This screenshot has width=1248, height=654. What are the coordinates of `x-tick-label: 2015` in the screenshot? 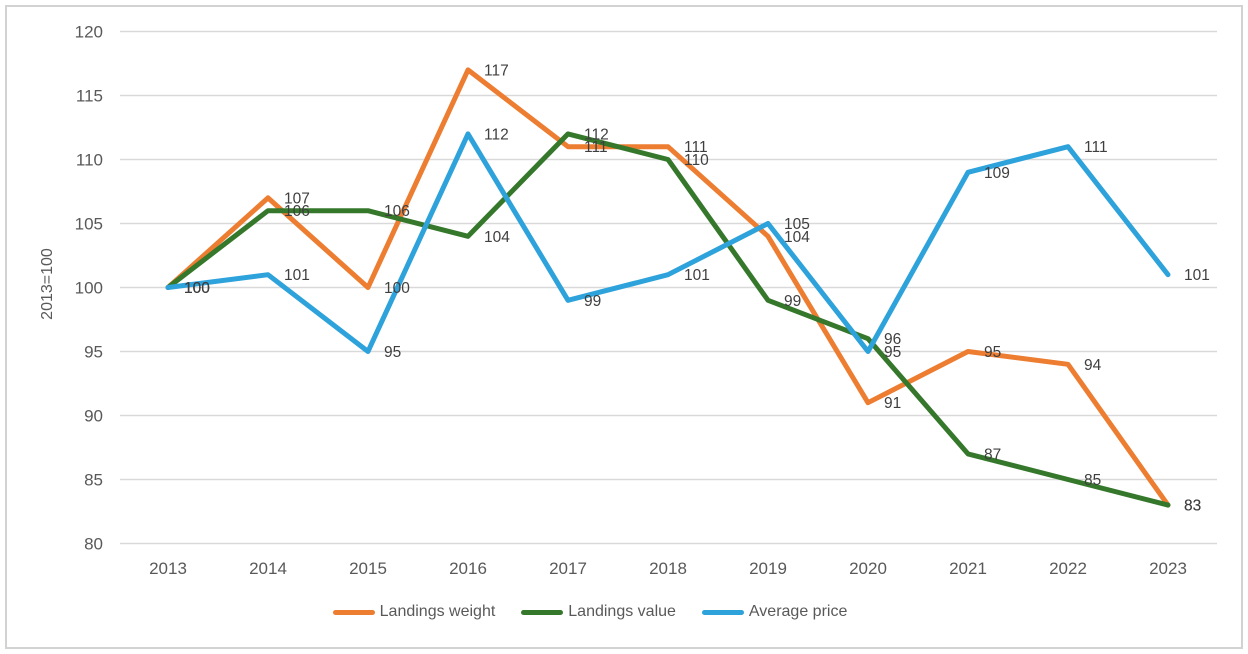 It's located at (368, 568).